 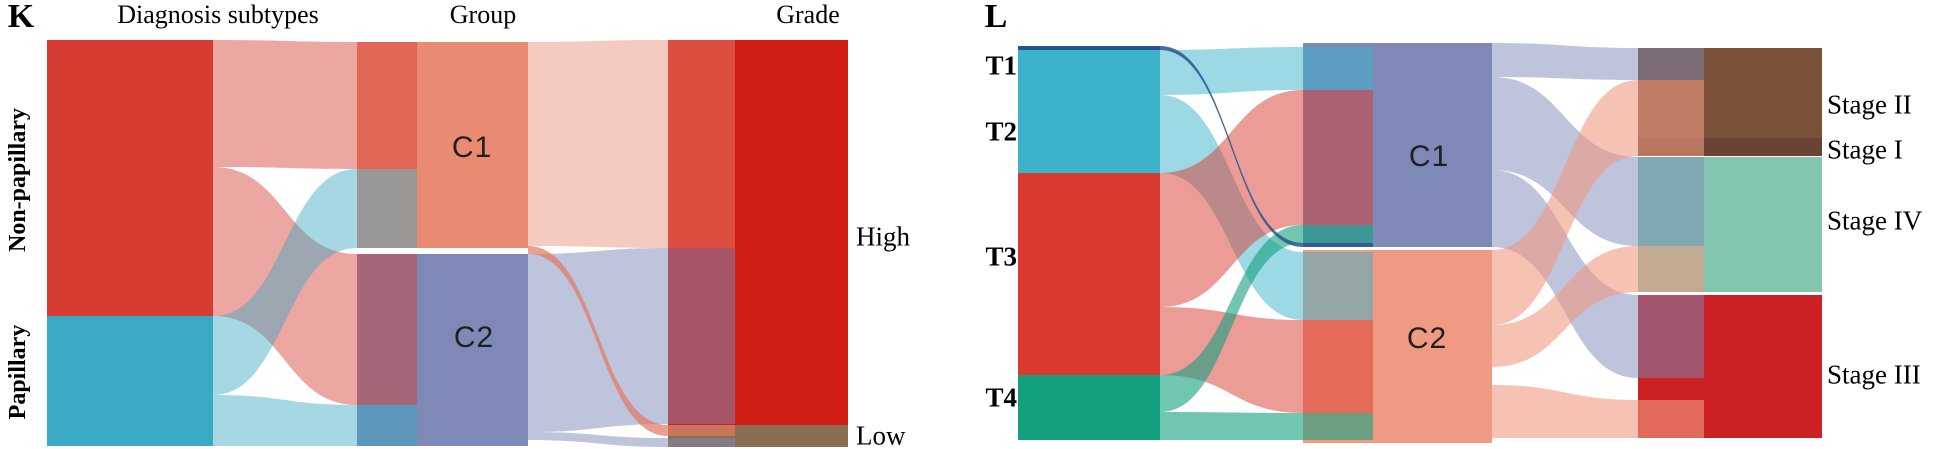 I want to click on t-stage-label-t4: T4, so click(x=1001, y=397).